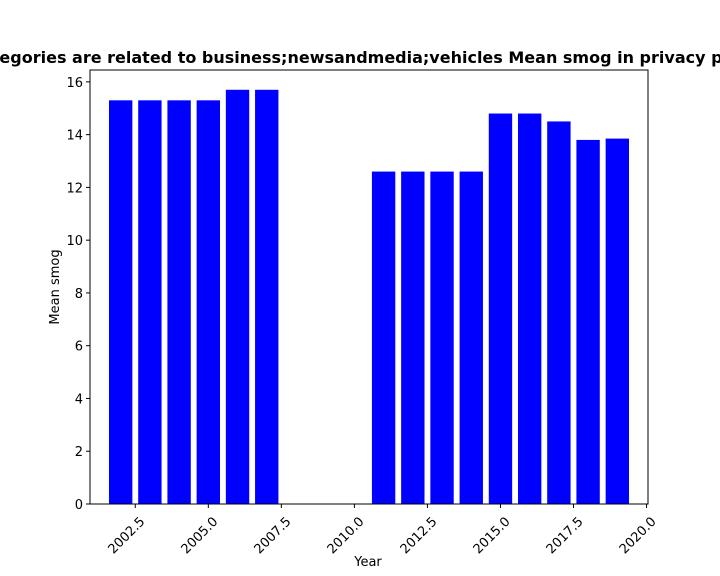  Describe the element at coordinates (237, 296) in the screenshot. I see `bar-2006` at that location.